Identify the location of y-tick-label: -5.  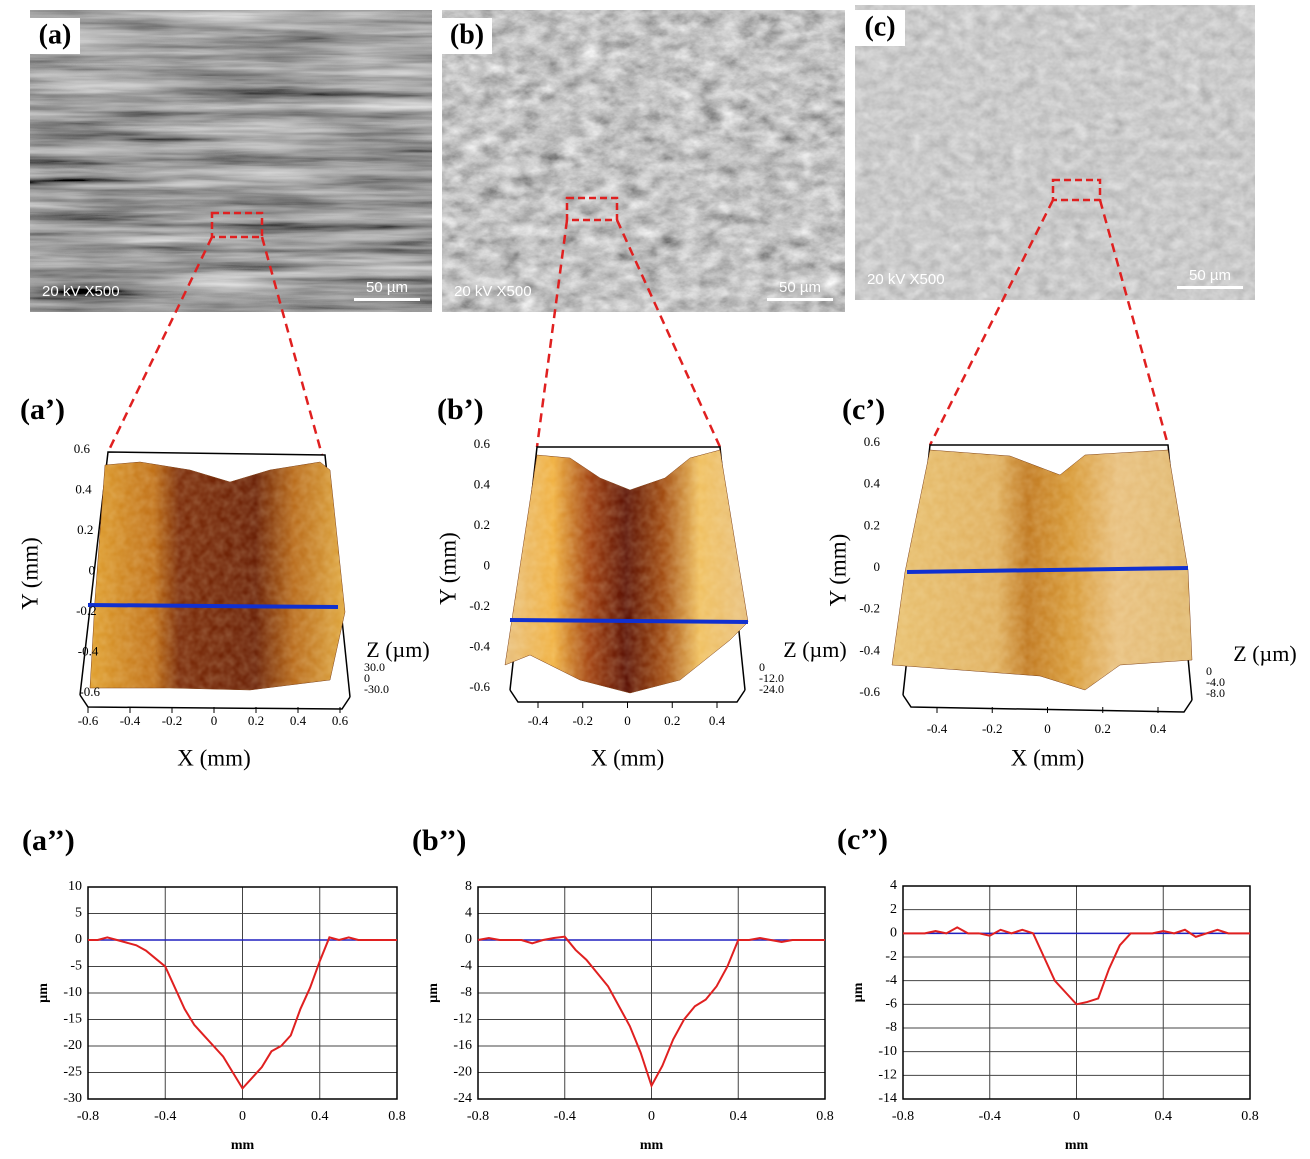
(76, 966).